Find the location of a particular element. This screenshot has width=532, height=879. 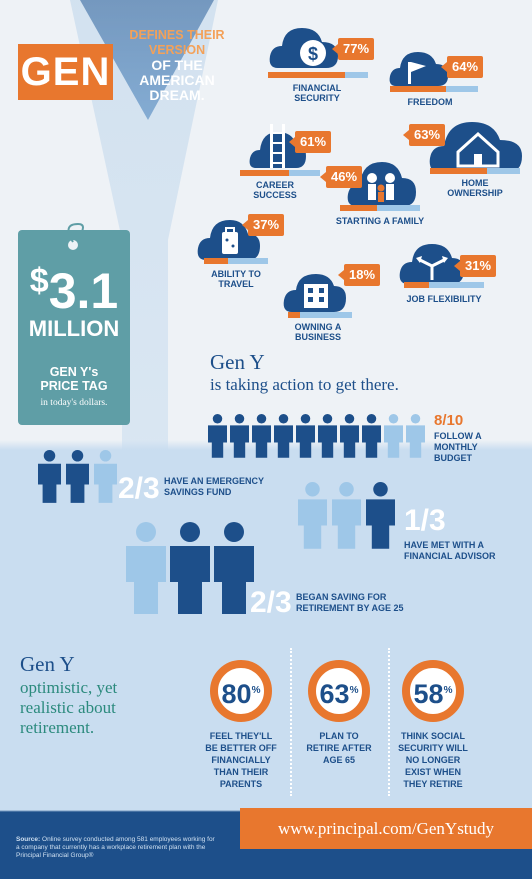

dream-label: HOME OWNERSHIP is located at coordinates (475, 188).